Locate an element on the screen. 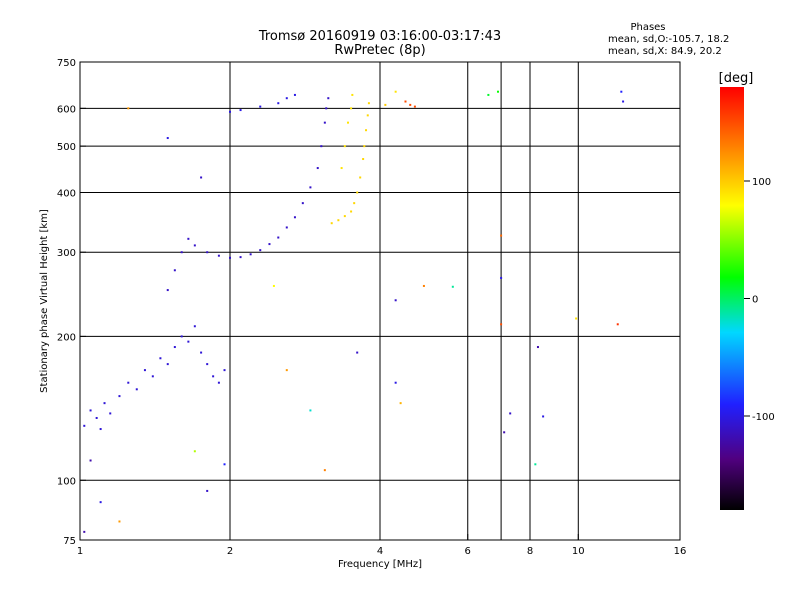  stats-heading: Phases is located at coordinates (647, 27).